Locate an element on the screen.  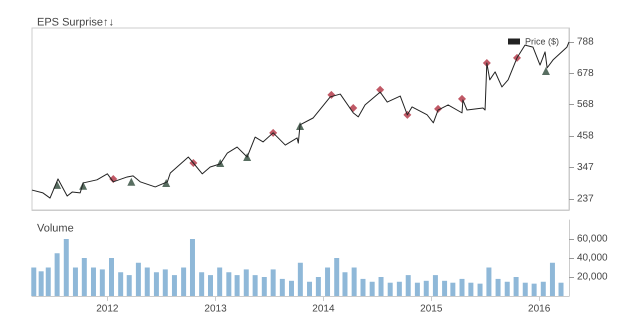
x-tick-label: 2013 is located at coordinates (216, 309).